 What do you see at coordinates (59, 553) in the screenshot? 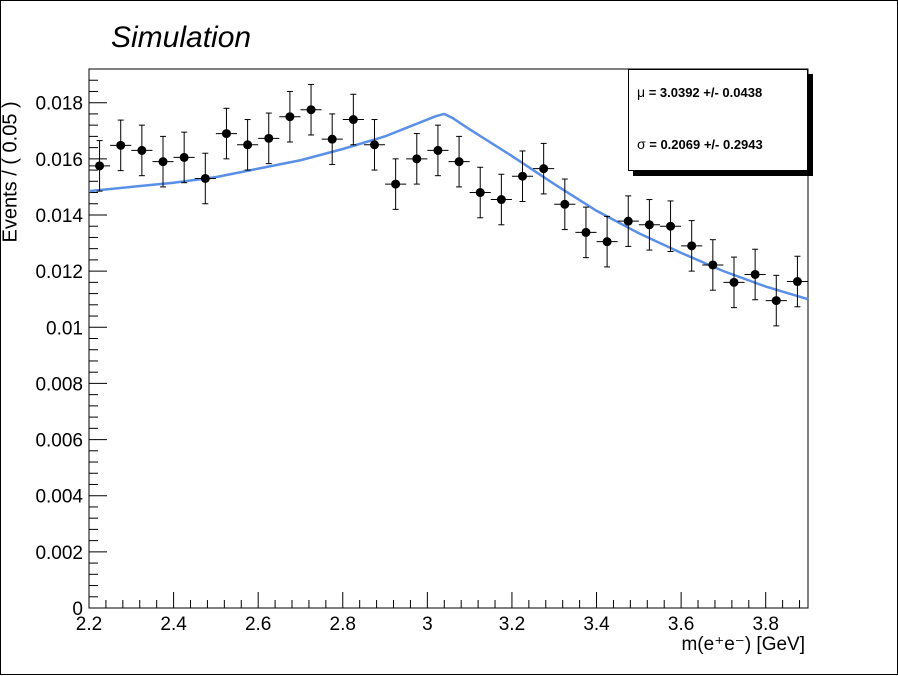
I see `y-tick-label: 0.002` at bounding box center [59, 553].